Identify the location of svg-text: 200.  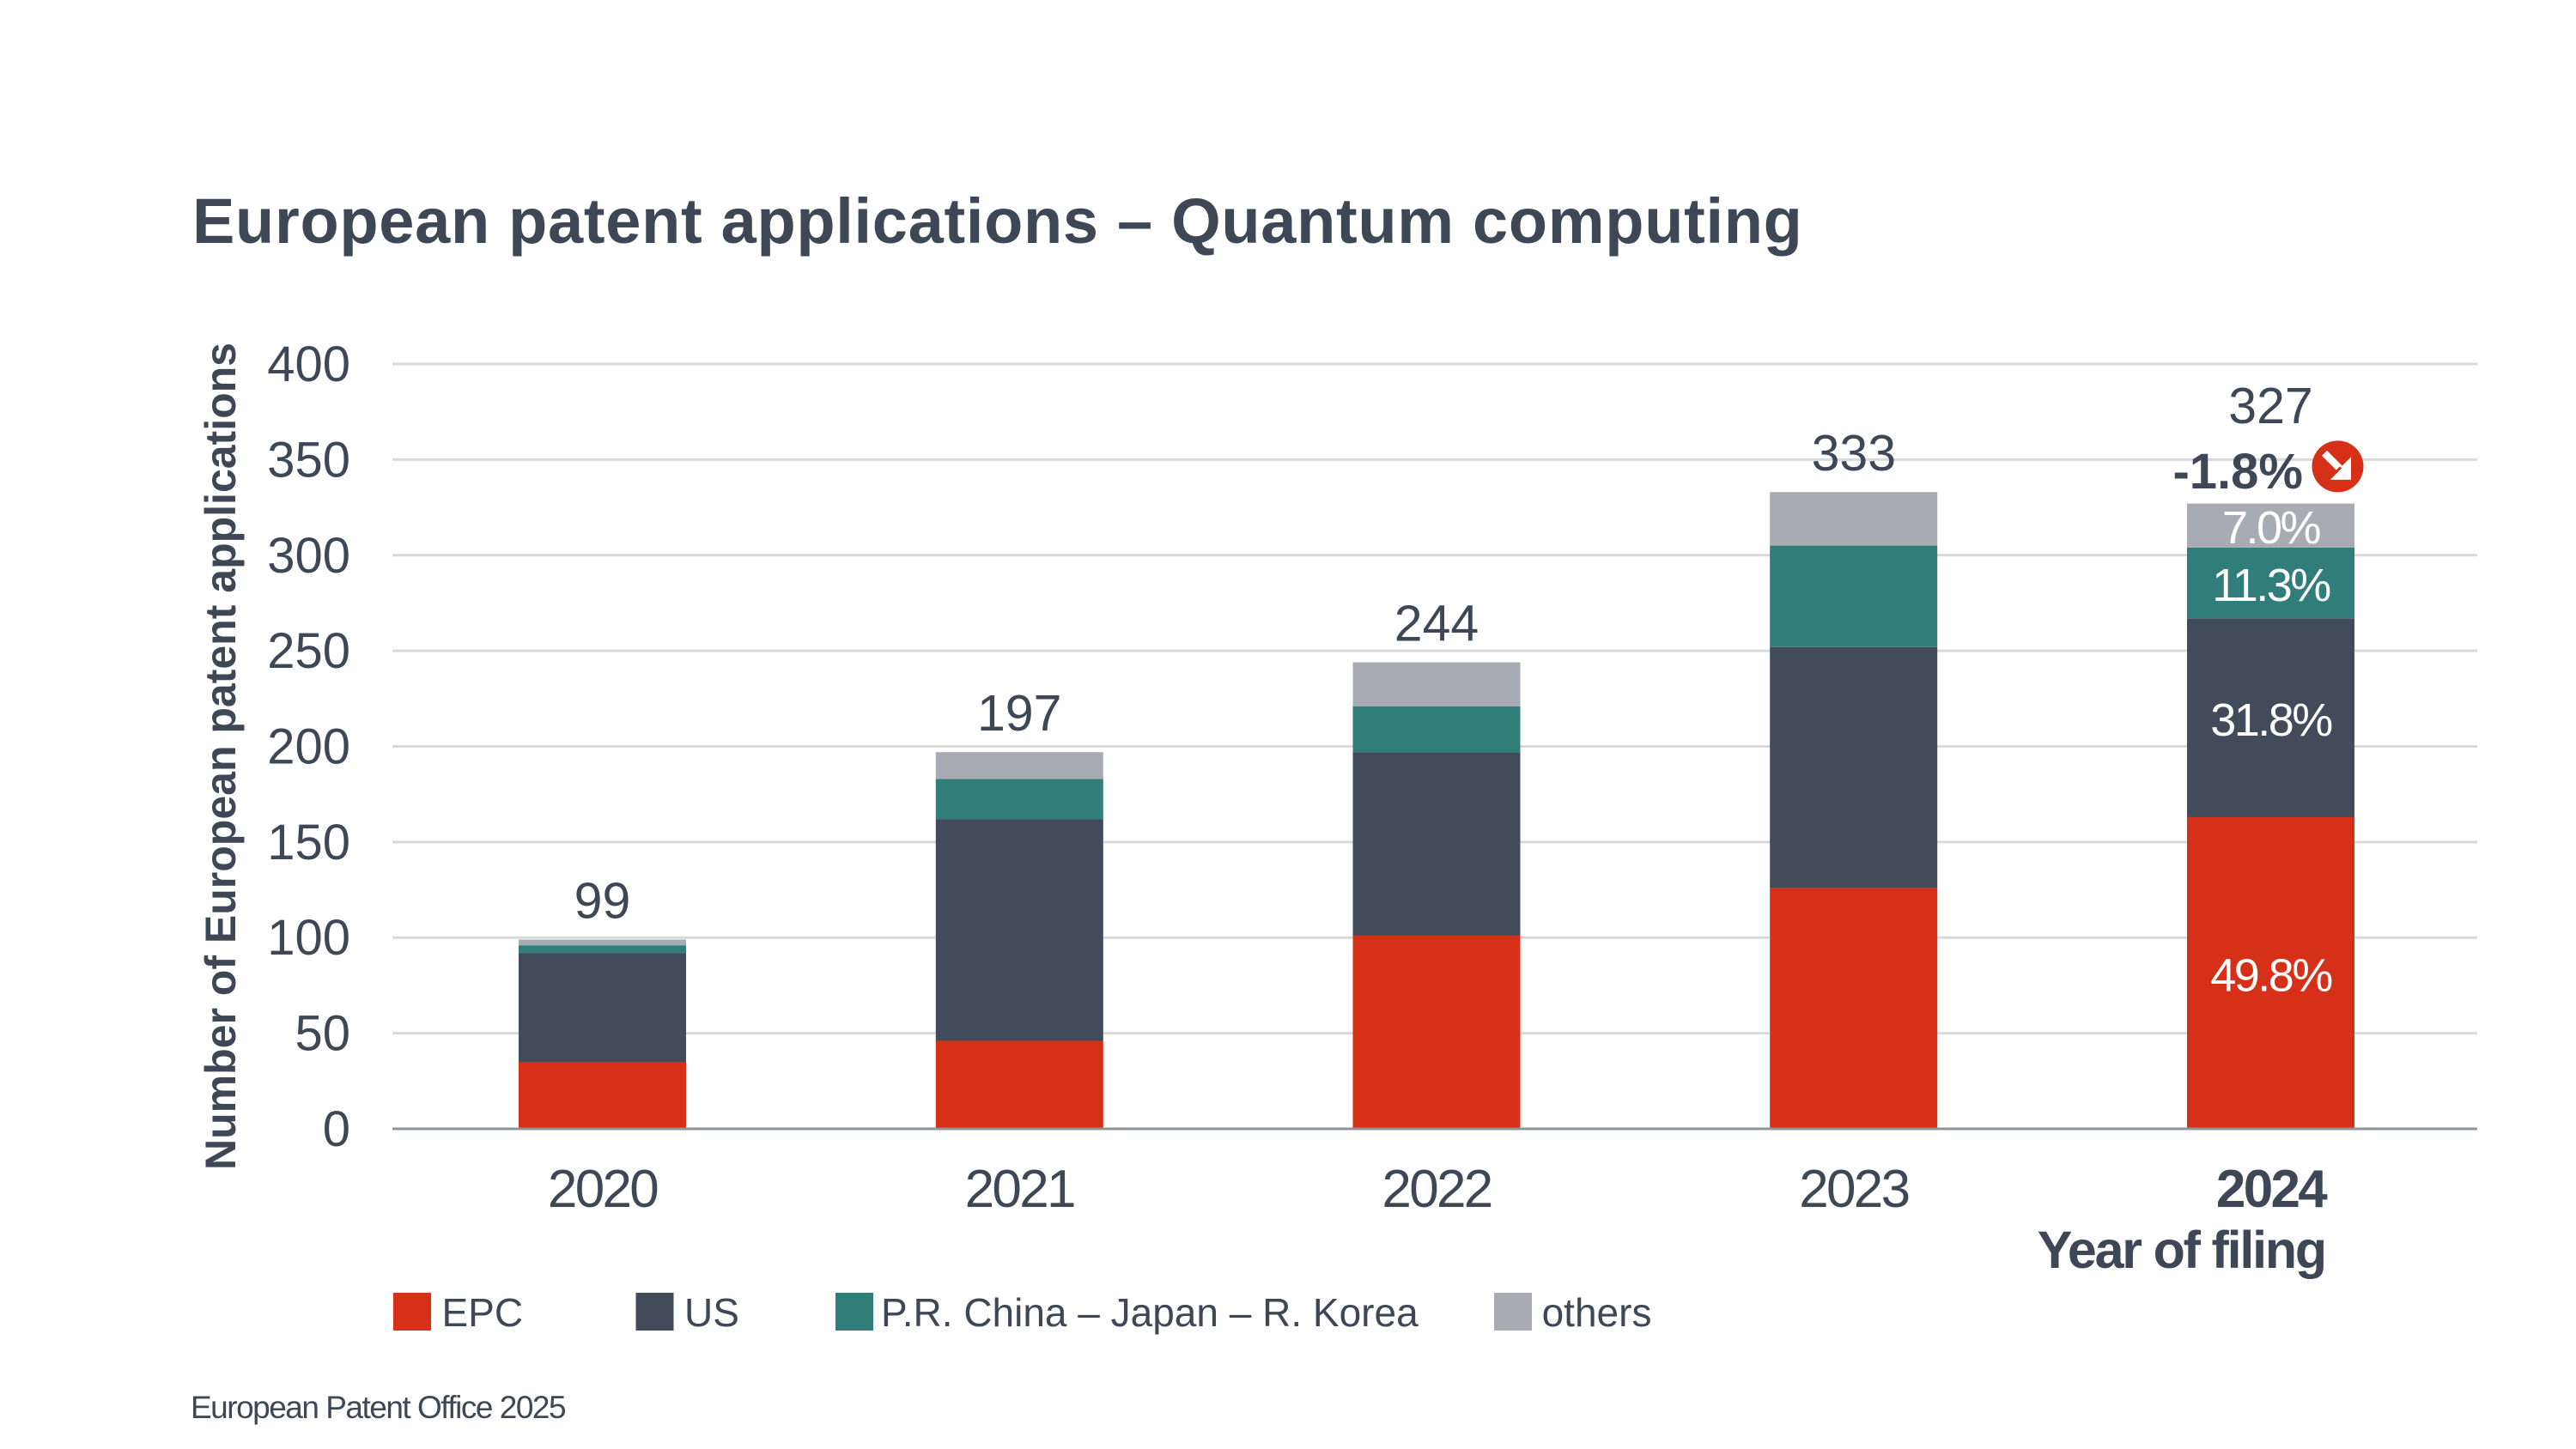
(308, 747).